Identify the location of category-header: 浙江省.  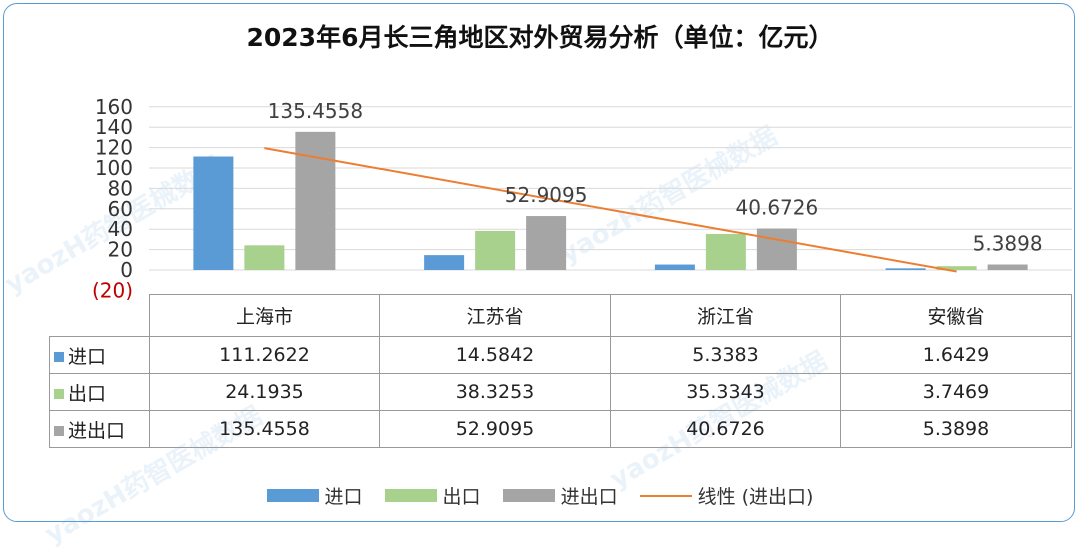
(725, 315).